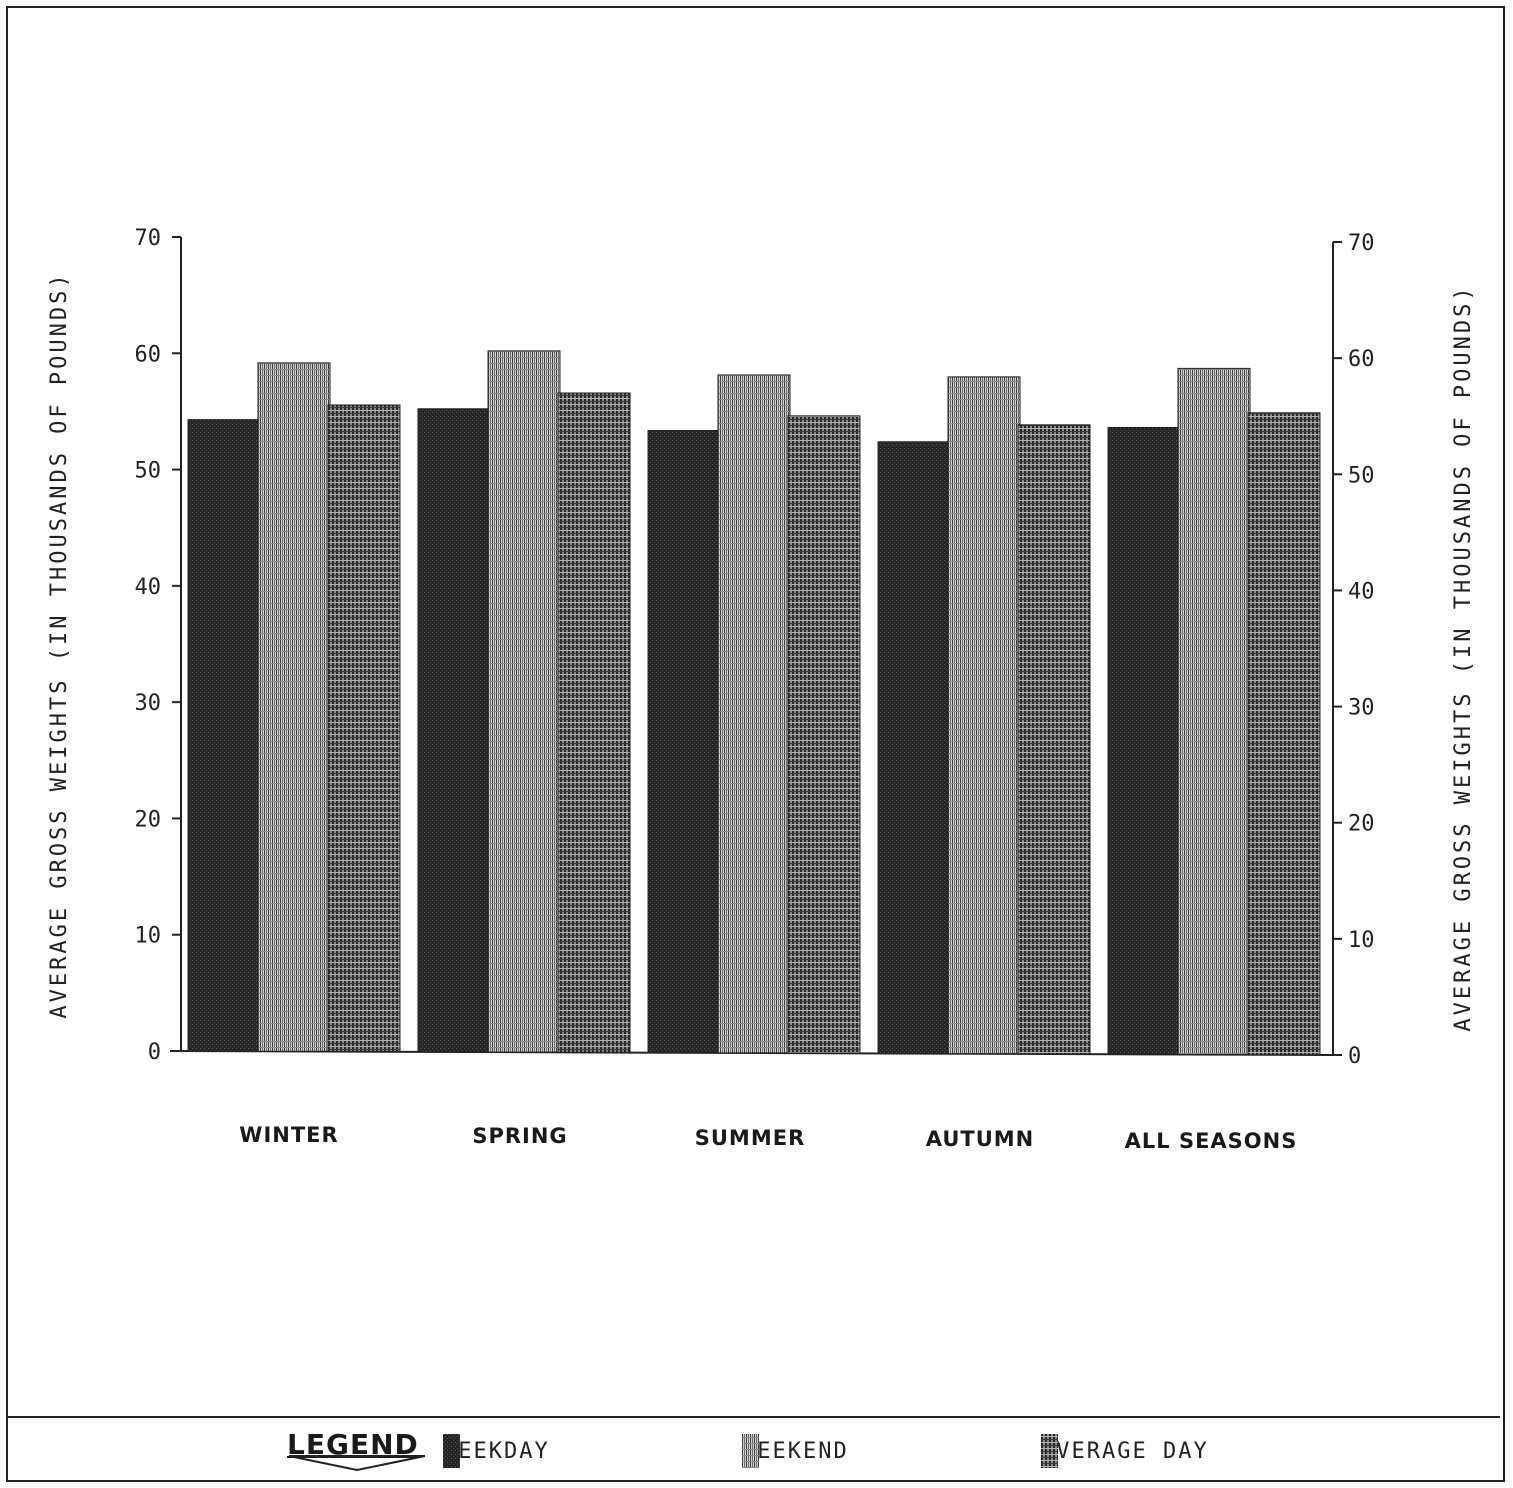  I want to click on right-tick-label: 40, so click(1361, 591).